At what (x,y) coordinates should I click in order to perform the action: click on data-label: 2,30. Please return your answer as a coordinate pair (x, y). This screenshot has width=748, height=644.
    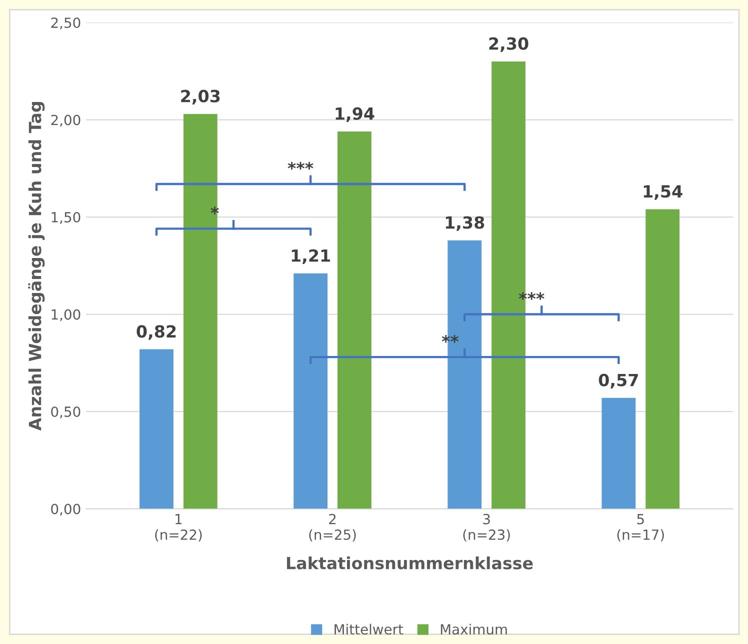
    Looking at the image, I should click on (508, 44).